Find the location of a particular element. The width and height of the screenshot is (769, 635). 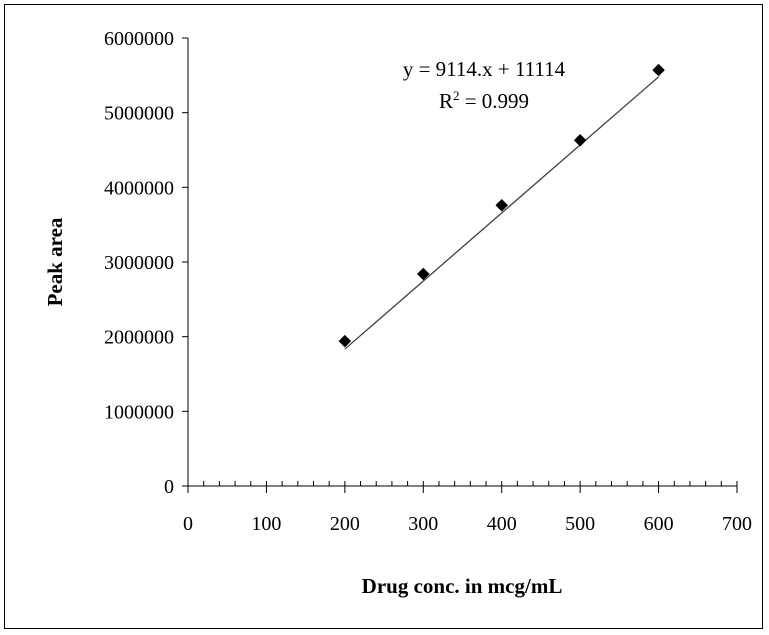

y-tick-label: 3000000 is located at coordinates (139, 263).